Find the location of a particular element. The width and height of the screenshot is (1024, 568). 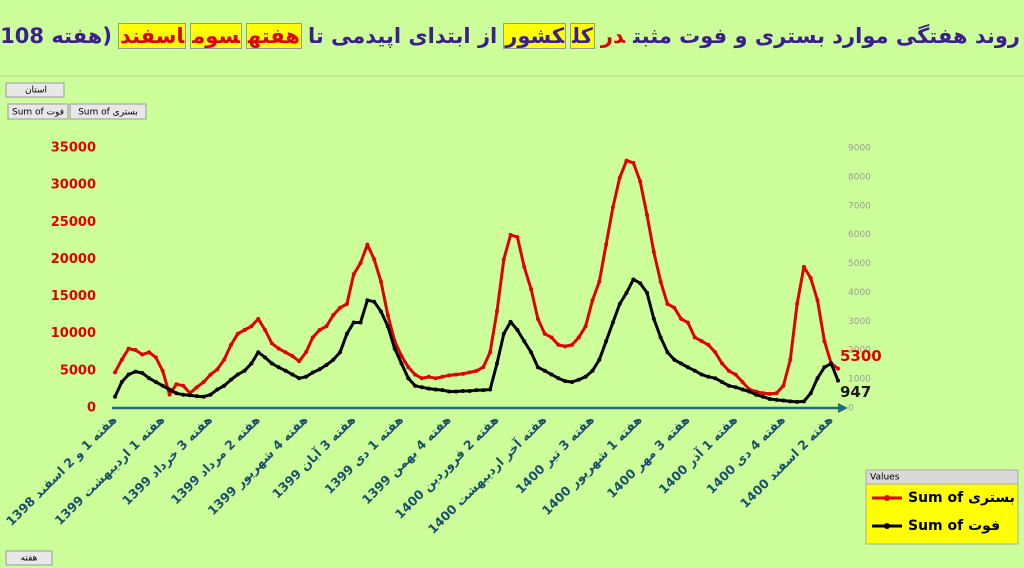

legend-label: Sum of فوت is located at coordinates (954, 526).